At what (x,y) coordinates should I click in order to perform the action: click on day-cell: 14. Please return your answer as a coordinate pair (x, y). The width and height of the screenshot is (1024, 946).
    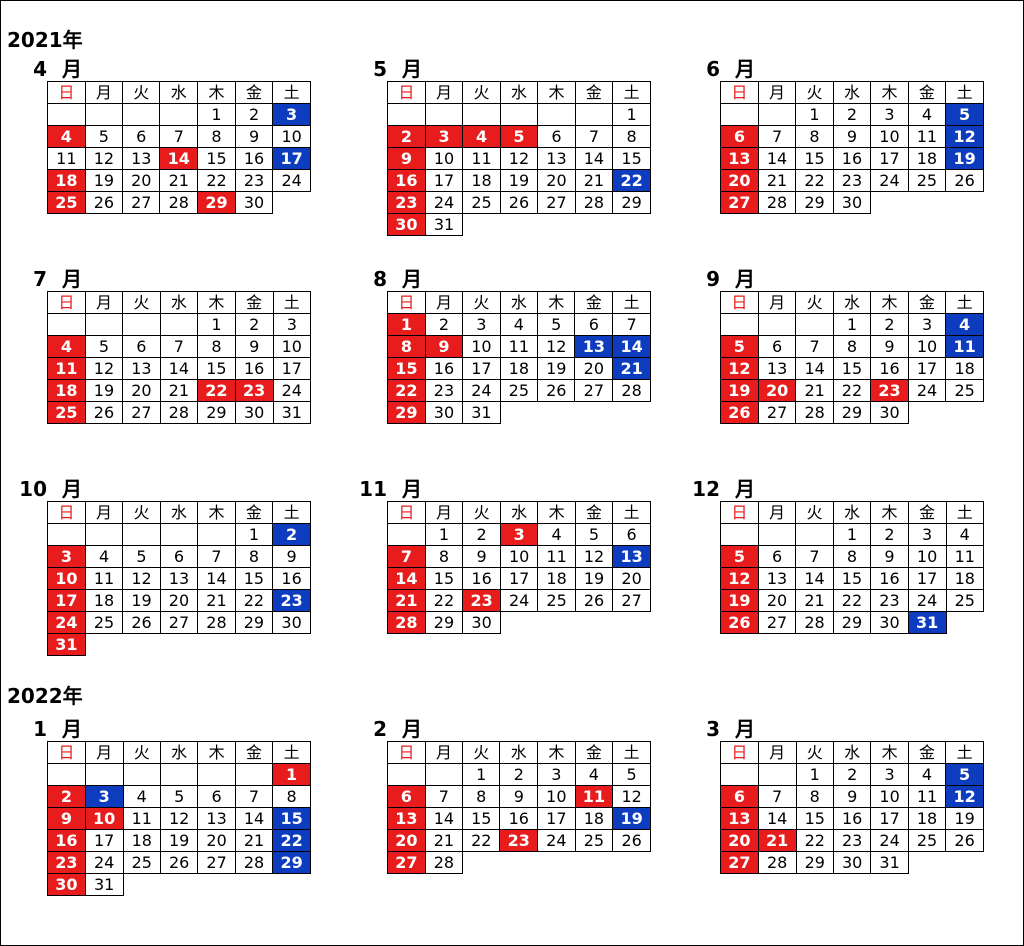
    Looking at the image, I should click on (814, 368).